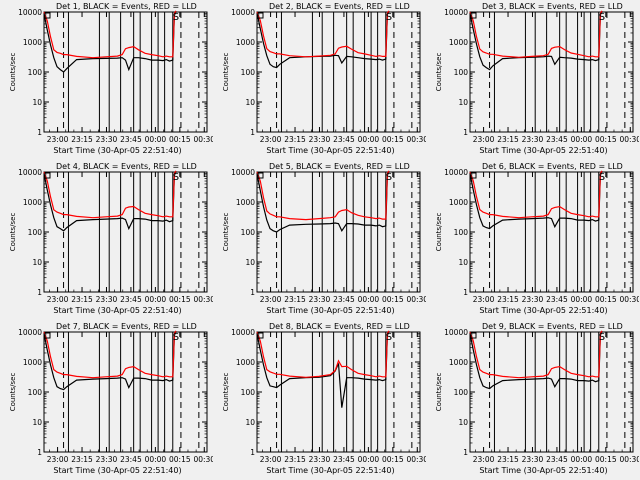 The width and height of the screenshot is (640, 480). I want to click on chart-title: Det 4, BLACK = Events, RED = LLD, so click(126, 166).